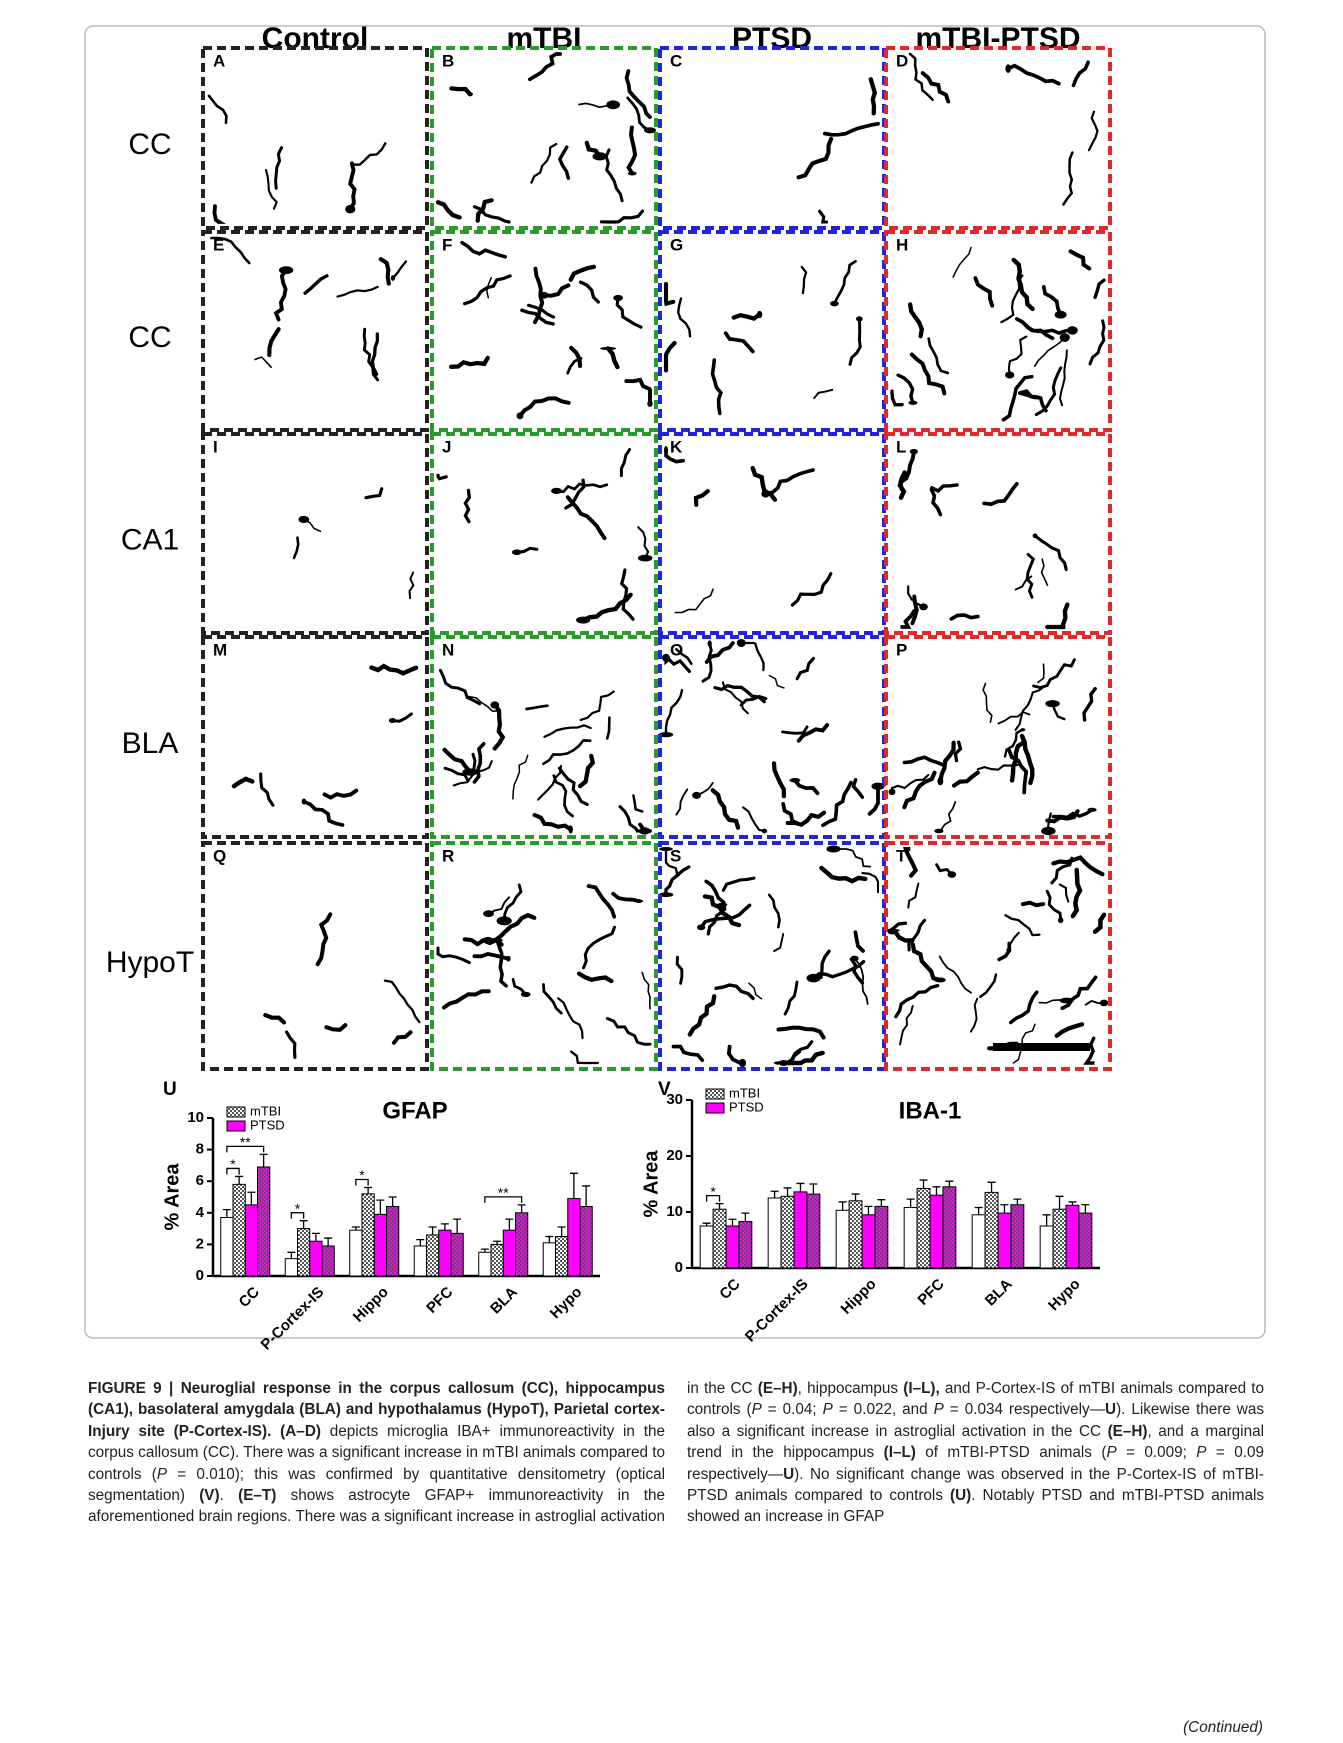  I want to click on significance-bracket, so click(713, 1198).